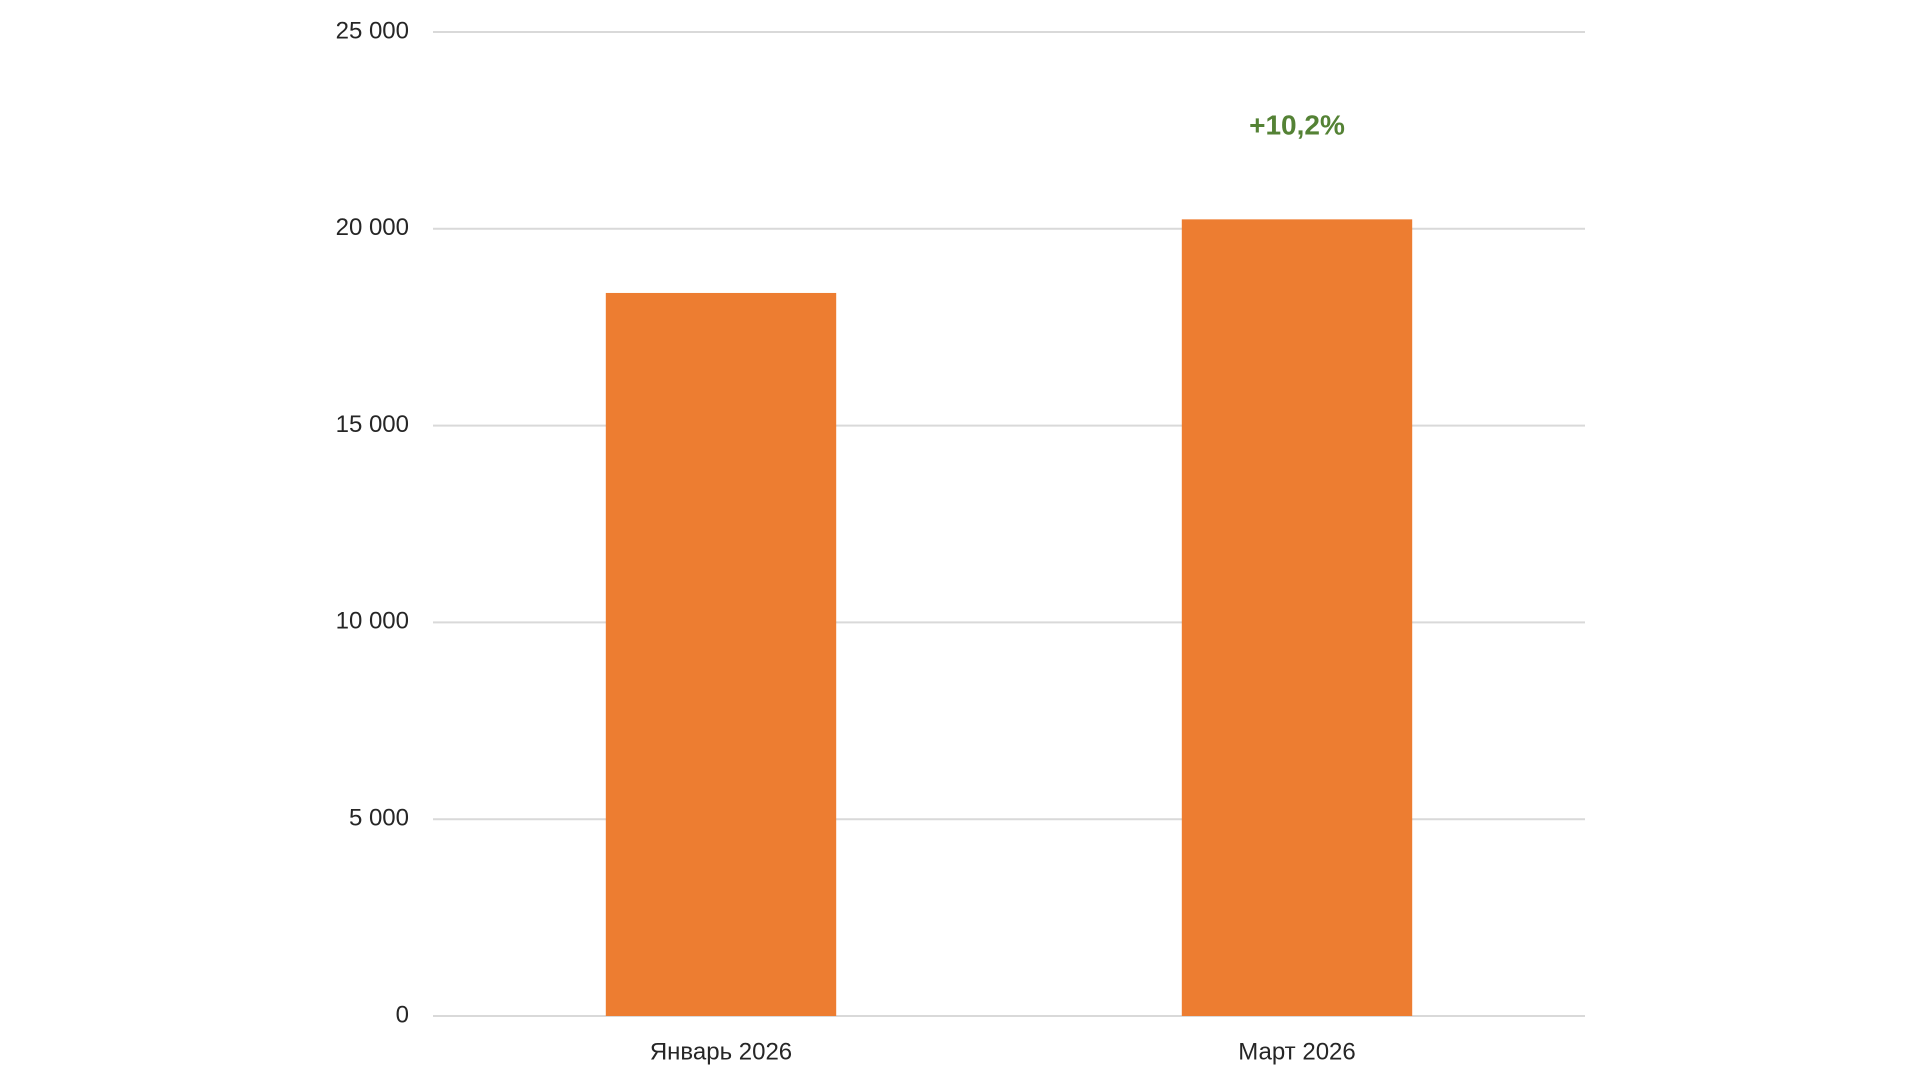 This screenshot has width=1920, height=1080. Describe the element at coordinates (372, 424) in the screenshot. I see `y-tick-label: 15 000` at that location.